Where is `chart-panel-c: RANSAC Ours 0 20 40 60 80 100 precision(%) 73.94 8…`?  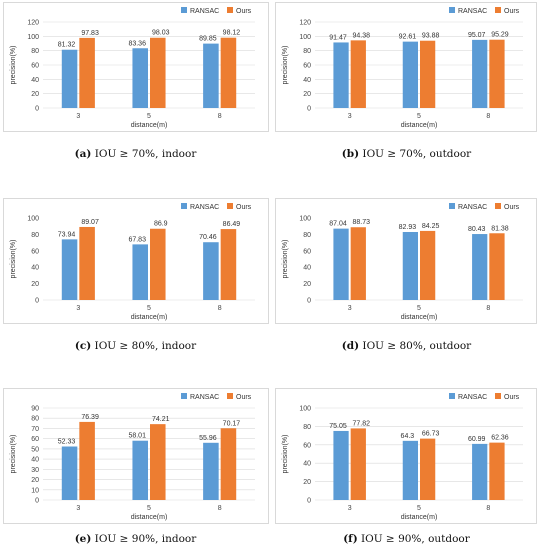
chart-panel-c: RANSAC Ours 0 20 40 60 80 100 precision(%) 73.94 8… is located at coordinates (136, 261).